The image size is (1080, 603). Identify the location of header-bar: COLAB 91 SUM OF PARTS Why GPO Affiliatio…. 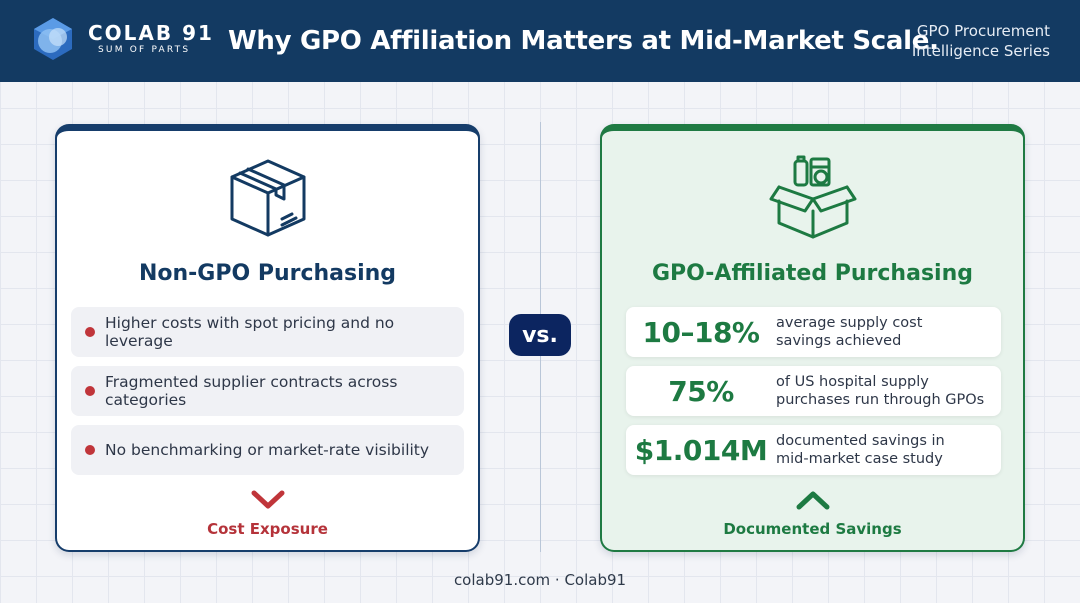
(540, 41).